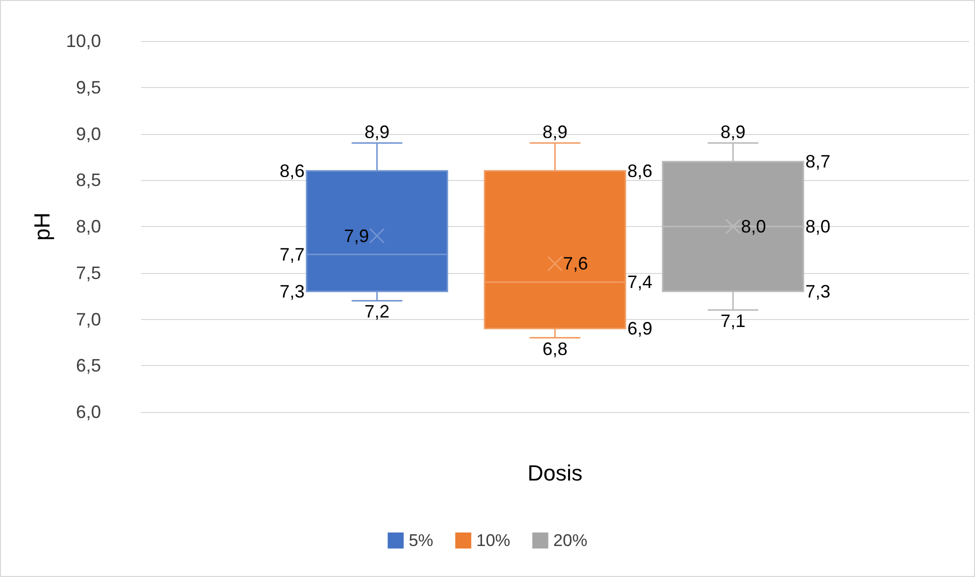 Image resolution: width=975 pixels, height=577 pixels. What do you see at coordinates (88, 412) in the screenshot?
I see `y-tick-label: 6,0` at bounding box center [88, 412].